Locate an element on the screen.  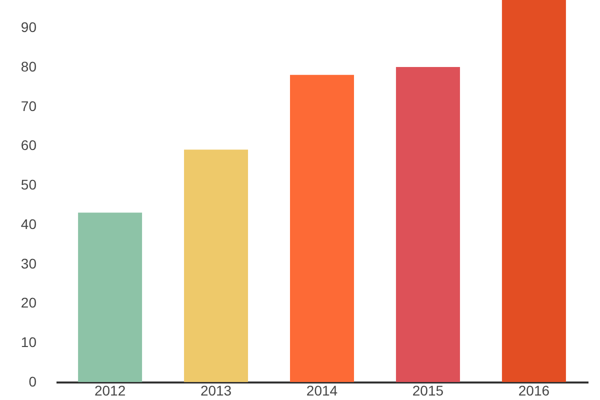
x-tick-label: 2016 is located at coordinates (534, 390).